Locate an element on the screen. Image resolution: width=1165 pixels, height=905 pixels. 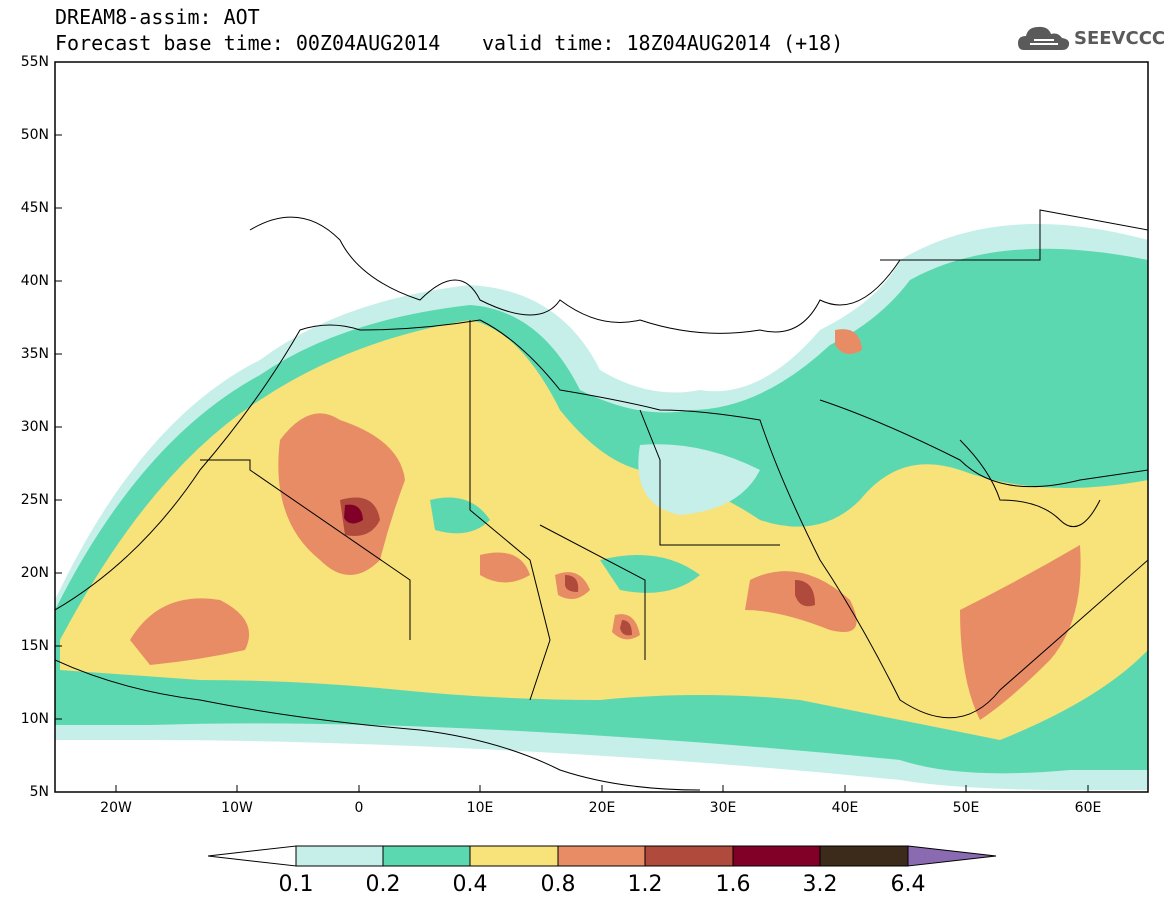
aot-1.6-core is located at coordinates (353, 514).